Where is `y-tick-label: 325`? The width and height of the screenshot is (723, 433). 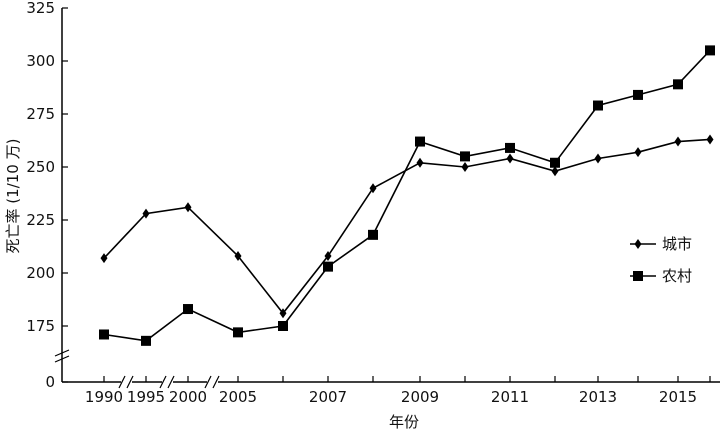
y-tick-label: 325 is located at coordinates (40, 8).